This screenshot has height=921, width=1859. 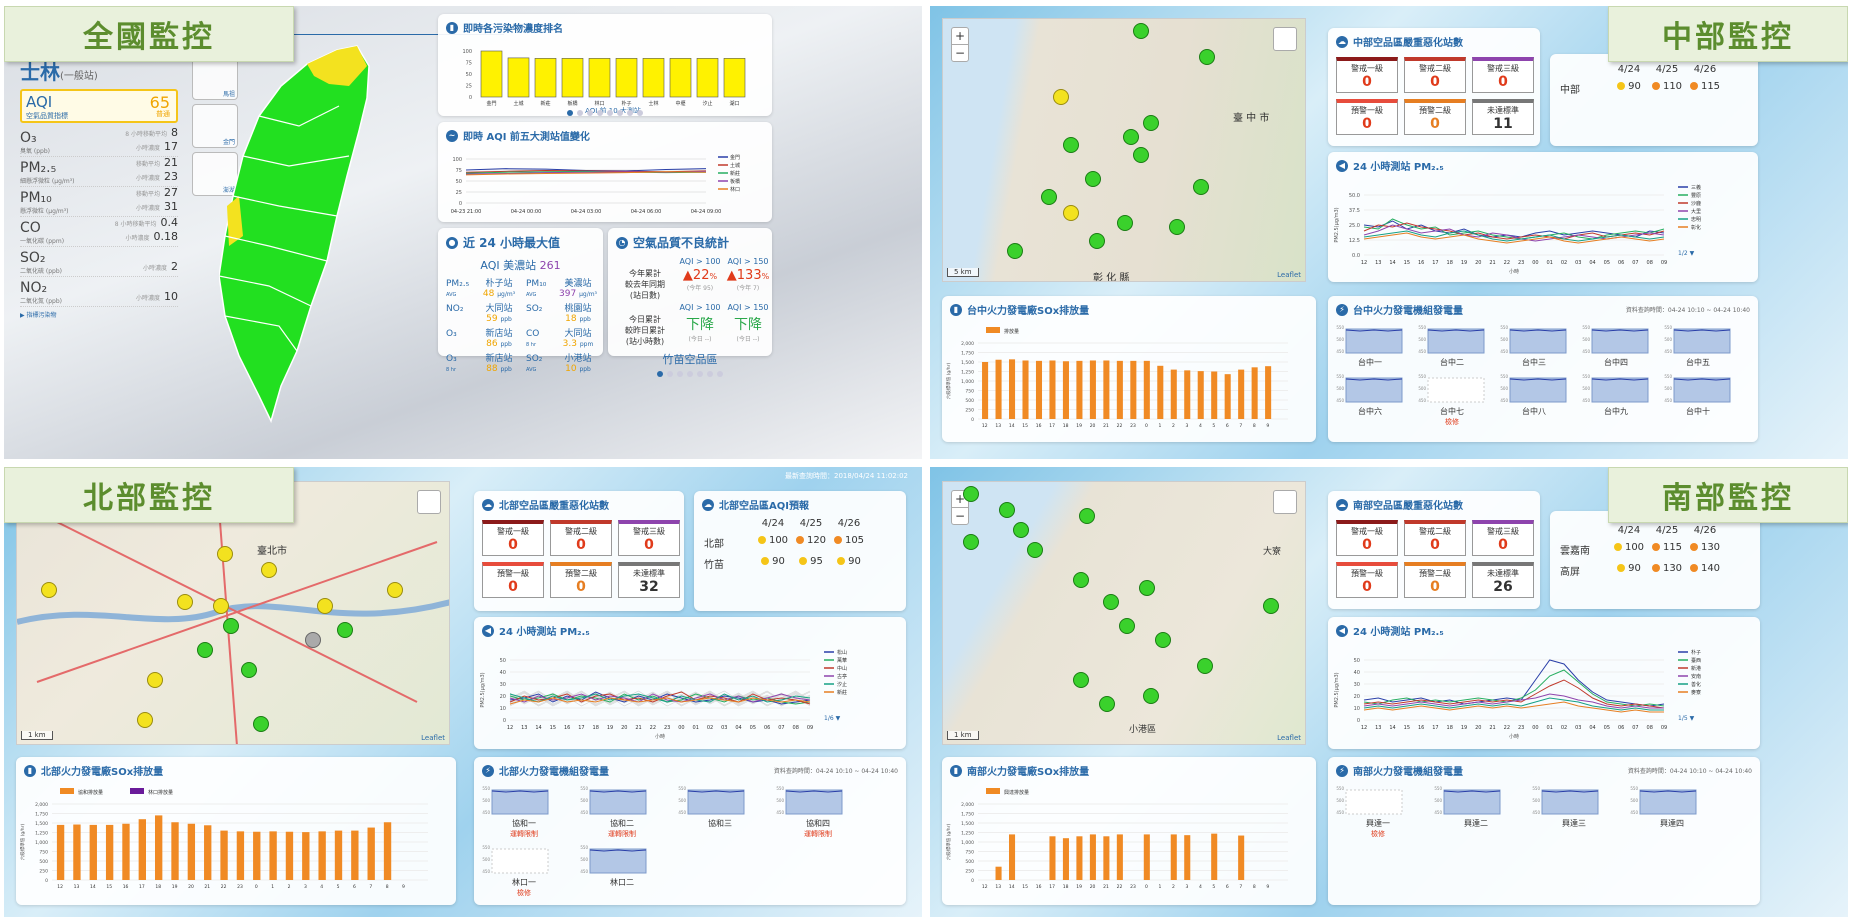 I want to click on warn-box: 未達標準 11, so click(x=1503, y=117).